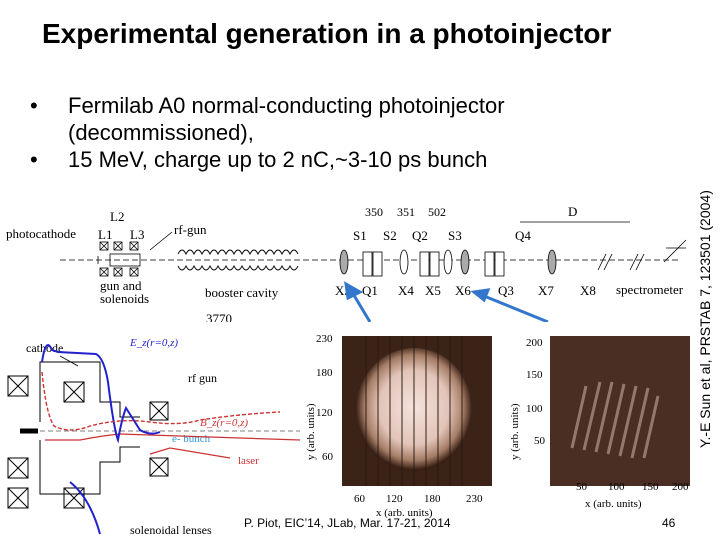 The width and height of the screenshot is (720, 540). I want to click on footer-text: P. Piot, EIC’14, JLab, Mar. 17-21, 2014, so click(347, 523).